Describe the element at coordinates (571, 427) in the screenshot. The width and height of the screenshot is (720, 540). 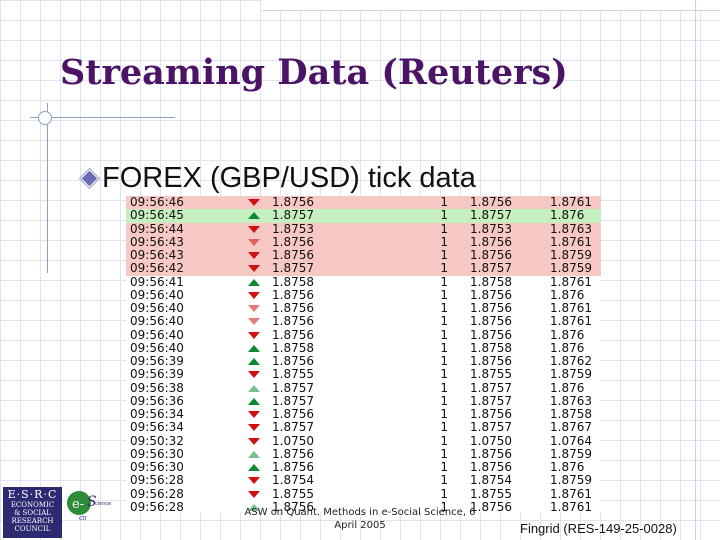
I see `tick-ask: 1.8767` at that location.